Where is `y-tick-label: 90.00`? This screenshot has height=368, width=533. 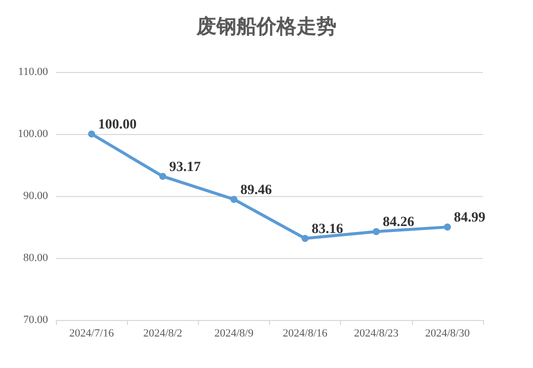
y-tick-label: 90.00 is located at coordinates (35, 196).